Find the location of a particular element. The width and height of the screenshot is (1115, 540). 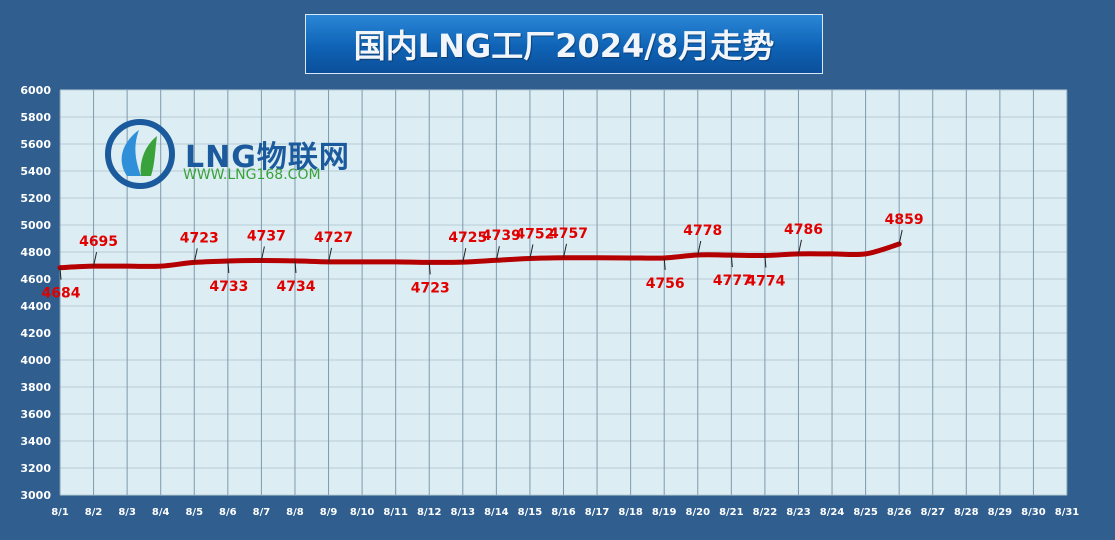

data-label: 4684 is located at coordinates (61, 294).